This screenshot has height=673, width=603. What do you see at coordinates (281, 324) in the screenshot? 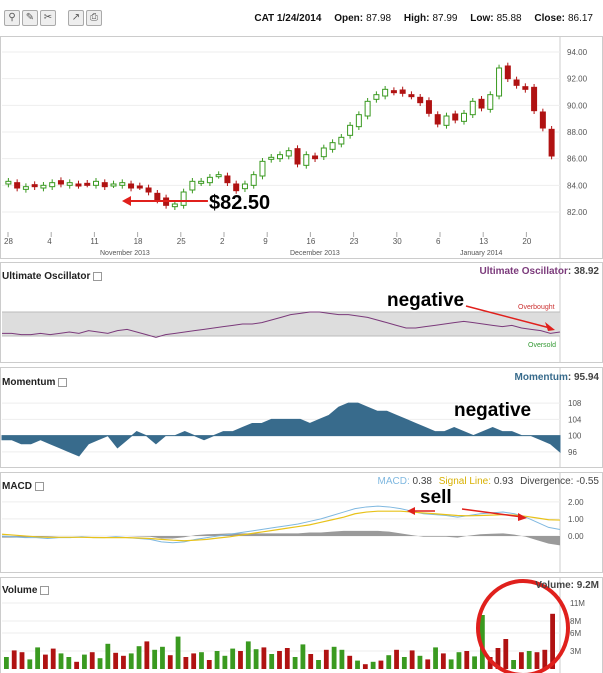
I see `oscillator-line` at bounding box center [281, 324].